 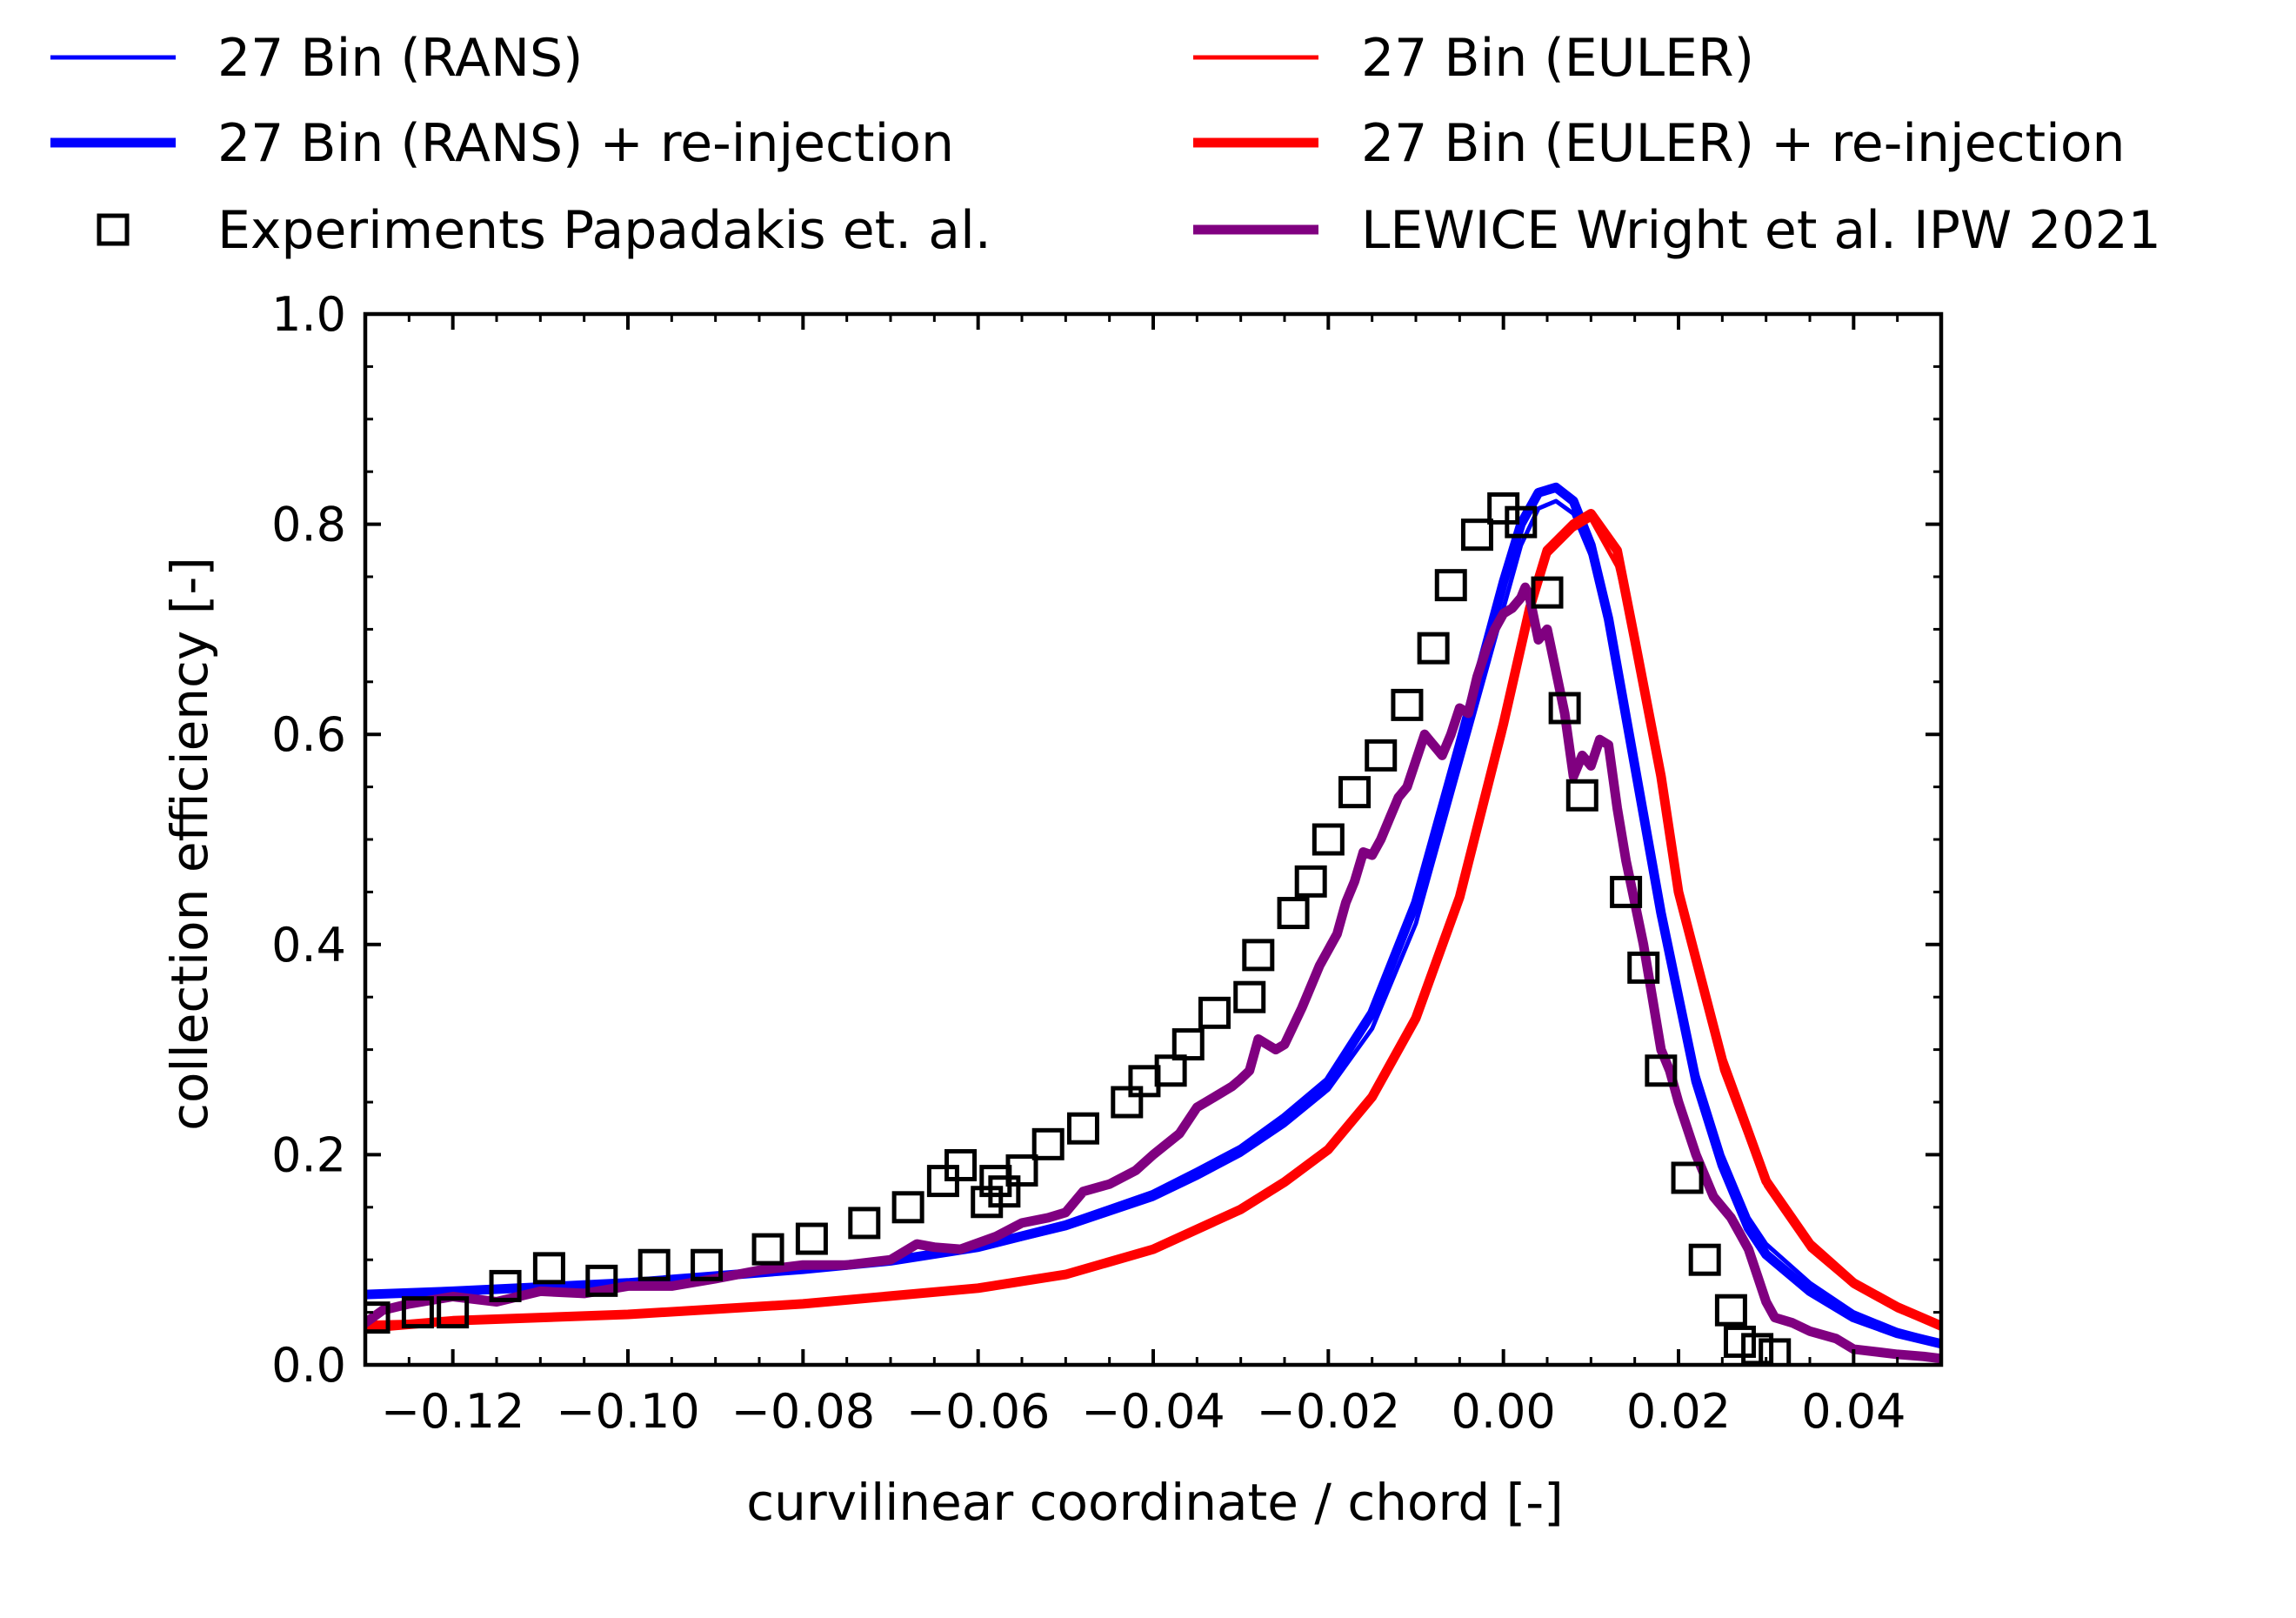 What do you see at coordinates (1854, 1411) in the screenshot?
I see `x-tick-label: 0.04` at bounding box center [1854, 1411].